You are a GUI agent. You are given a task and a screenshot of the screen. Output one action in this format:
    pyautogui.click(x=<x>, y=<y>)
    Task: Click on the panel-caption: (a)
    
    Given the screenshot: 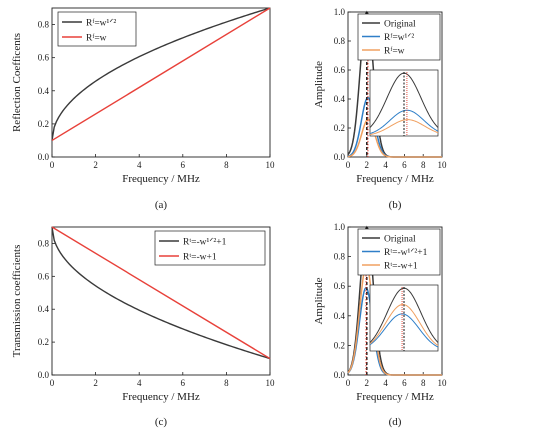 What is the action you would take?
    pyautogui.click(x=161, y=205)
    